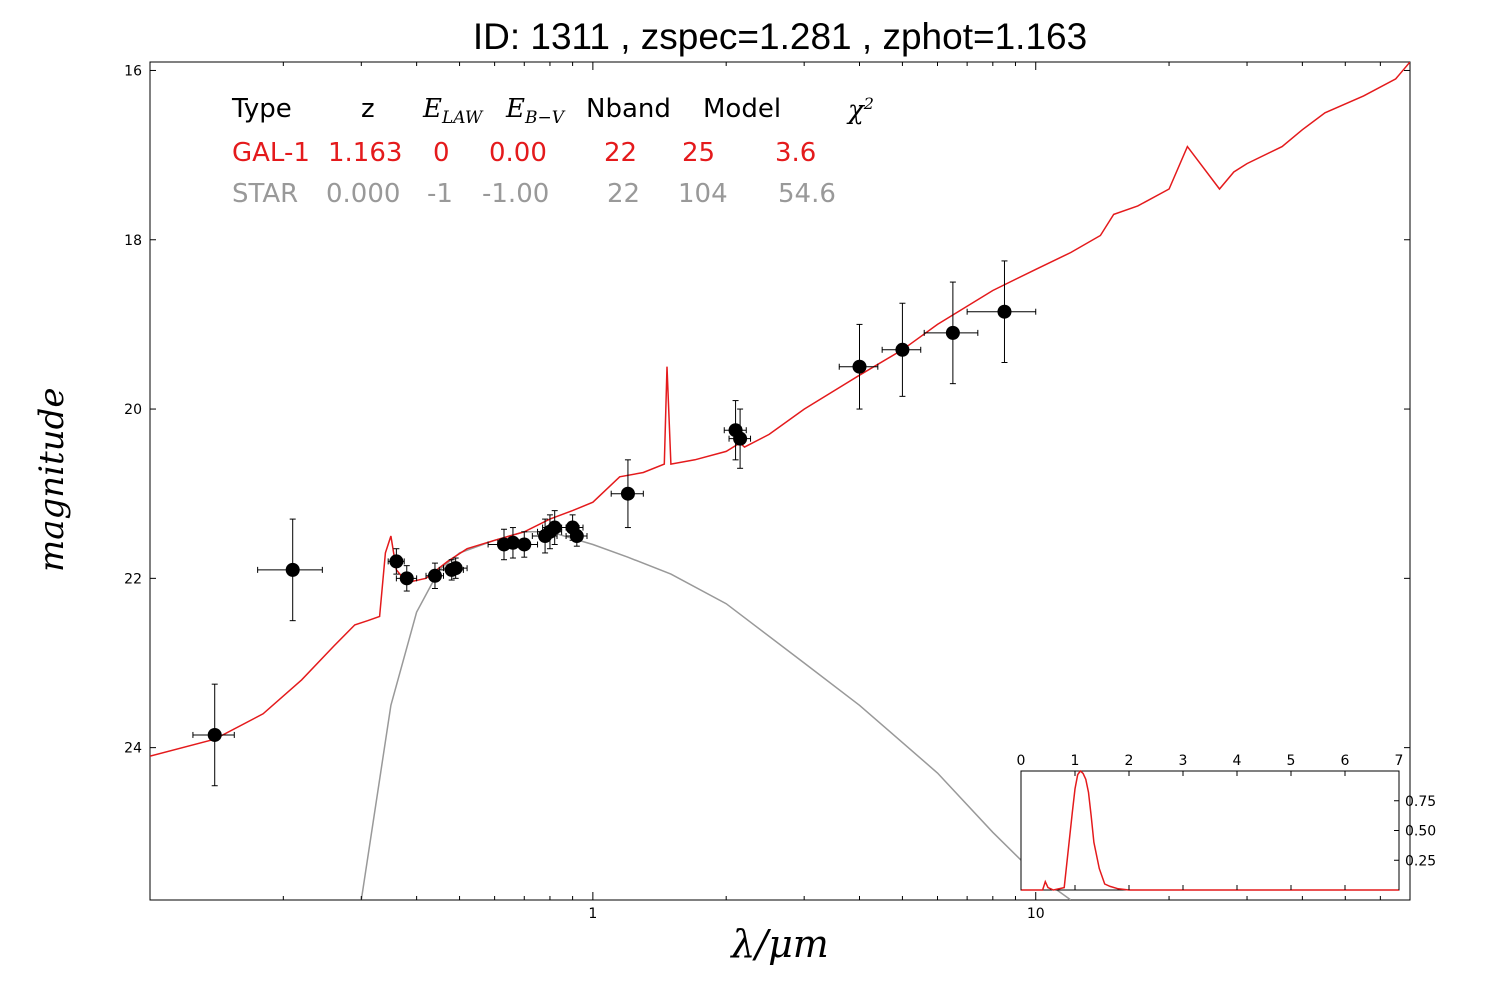  Describe the element at coordinates (861, 110) in the screenshot. I see `table-header-chi2: χ2` at that location.